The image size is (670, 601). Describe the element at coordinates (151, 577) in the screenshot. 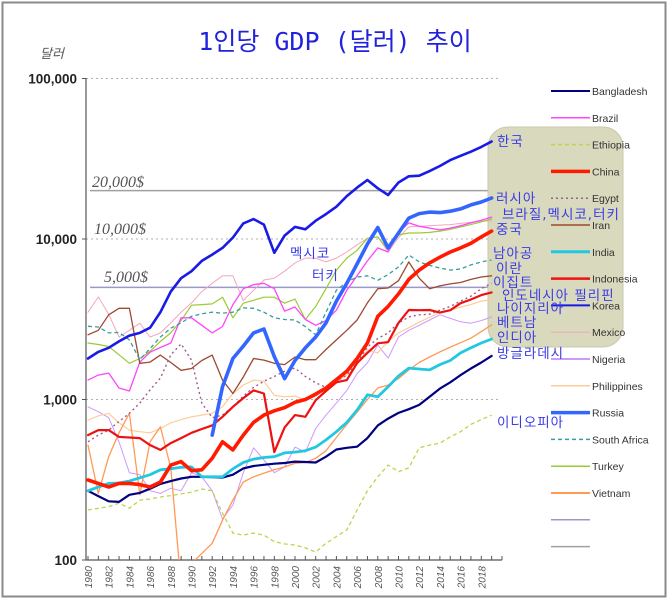

I see `x-tick-label: 1986` at that location.